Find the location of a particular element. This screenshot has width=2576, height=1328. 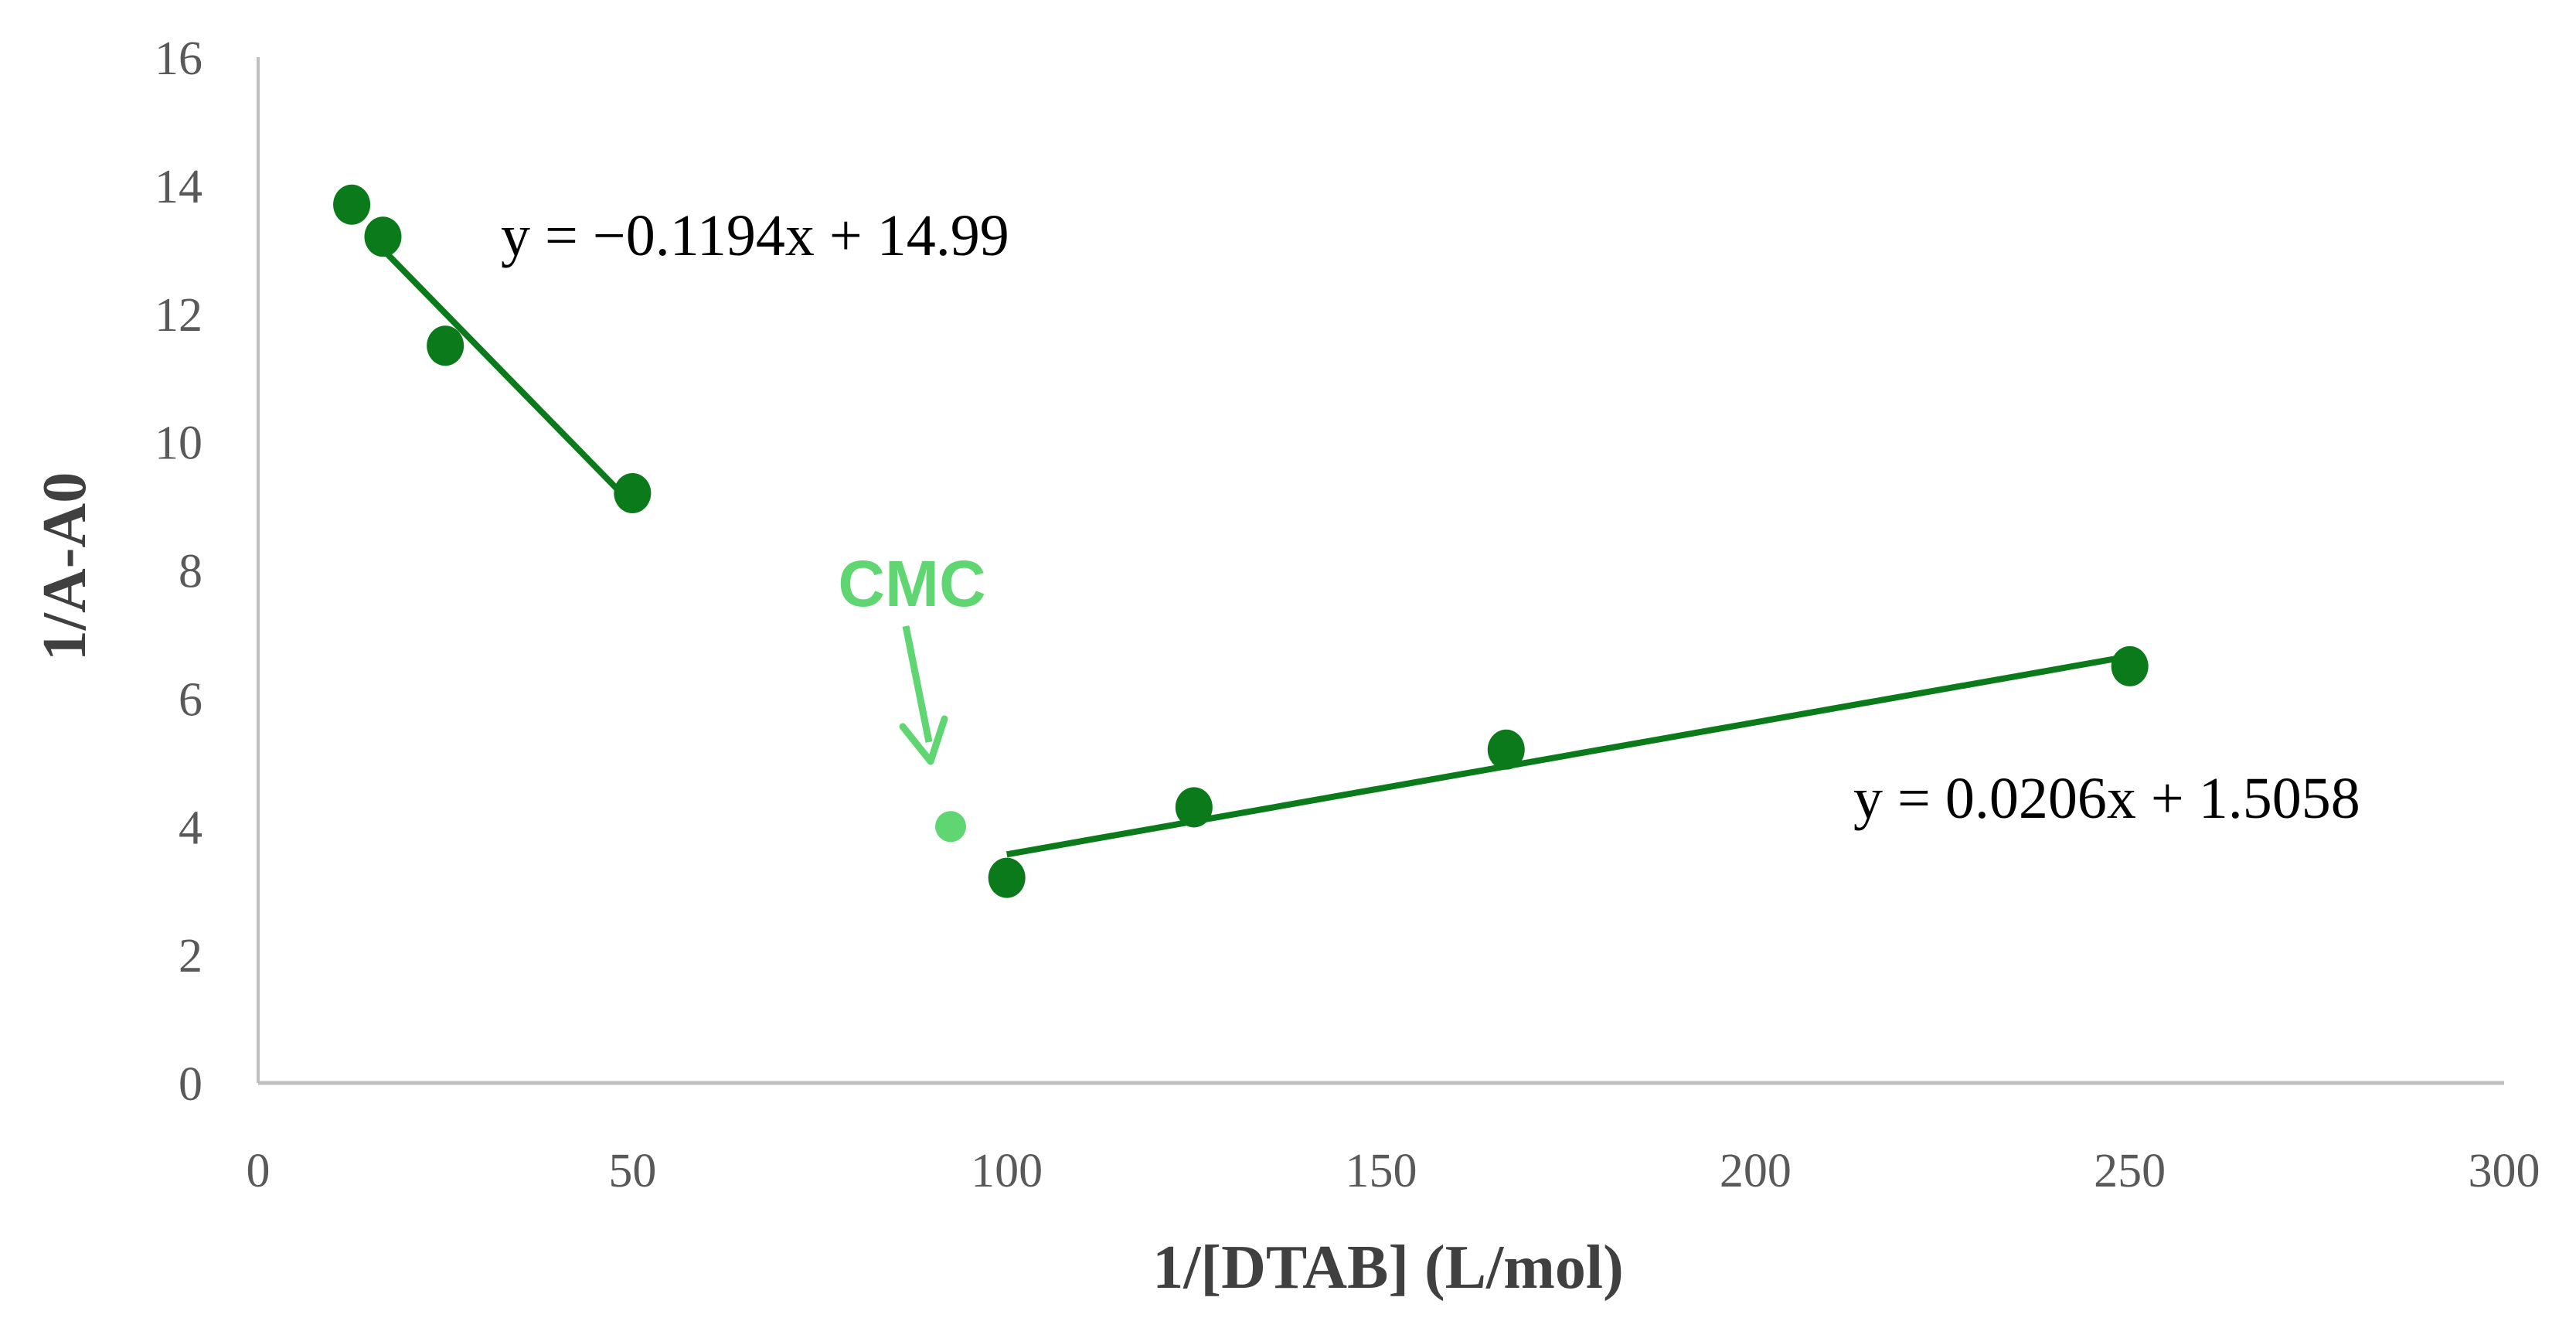

y-tick-label: 0 is located at coordinates (190, 1085).